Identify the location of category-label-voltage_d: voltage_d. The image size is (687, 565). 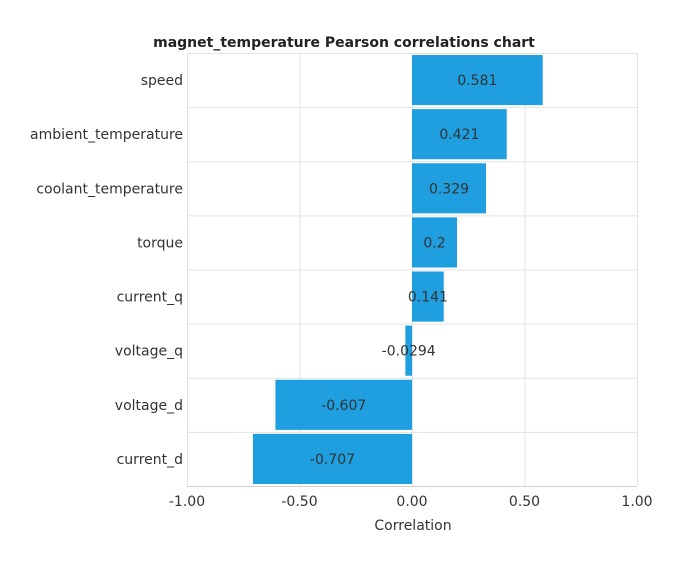
(149, 406).